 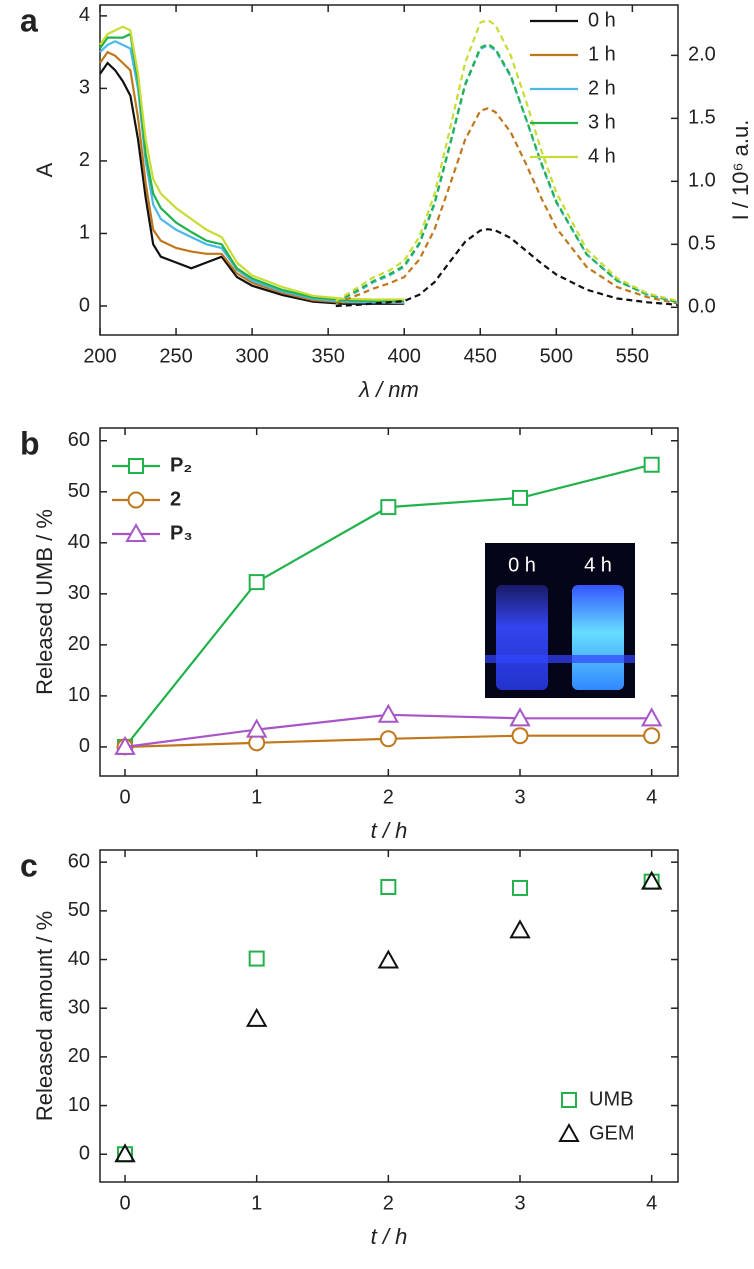 I want to click on legend-label: 4 h, so click(x=602, y=156).